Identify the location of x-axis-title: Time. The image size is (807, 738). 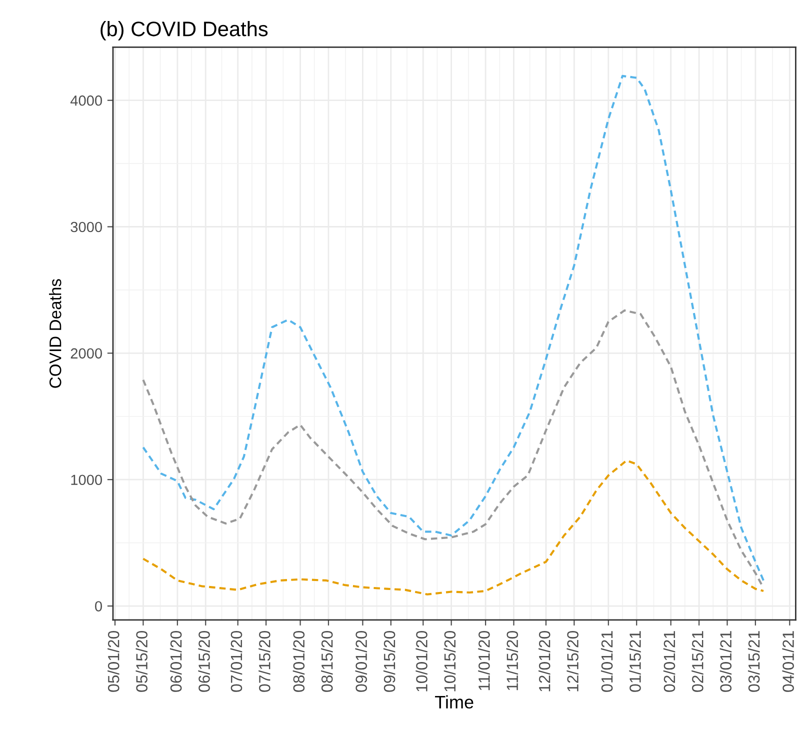
(454, 702).